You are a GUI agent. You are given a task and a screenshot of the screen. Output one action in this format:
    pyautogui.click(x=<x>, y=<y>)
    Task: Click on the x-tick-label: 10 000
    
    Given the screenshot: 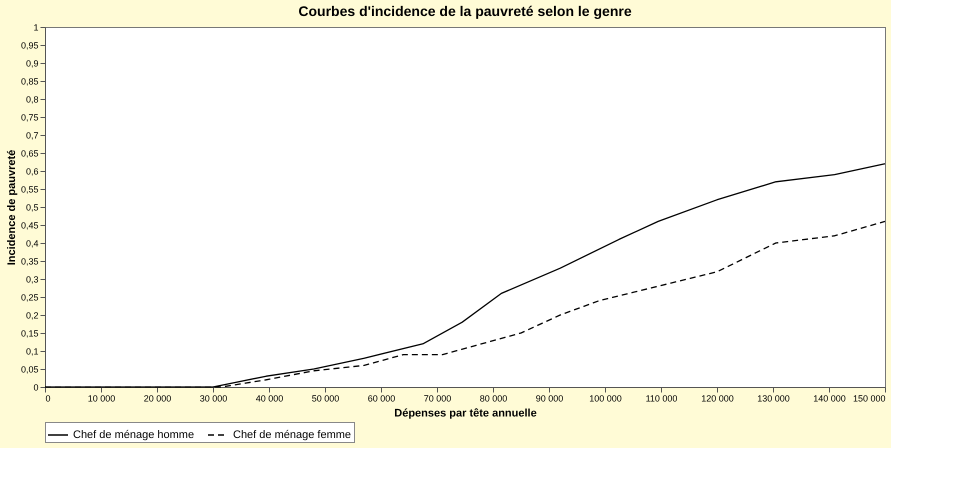 What is the action you would take?
    pyautogui.click(x=102, y=399)
    